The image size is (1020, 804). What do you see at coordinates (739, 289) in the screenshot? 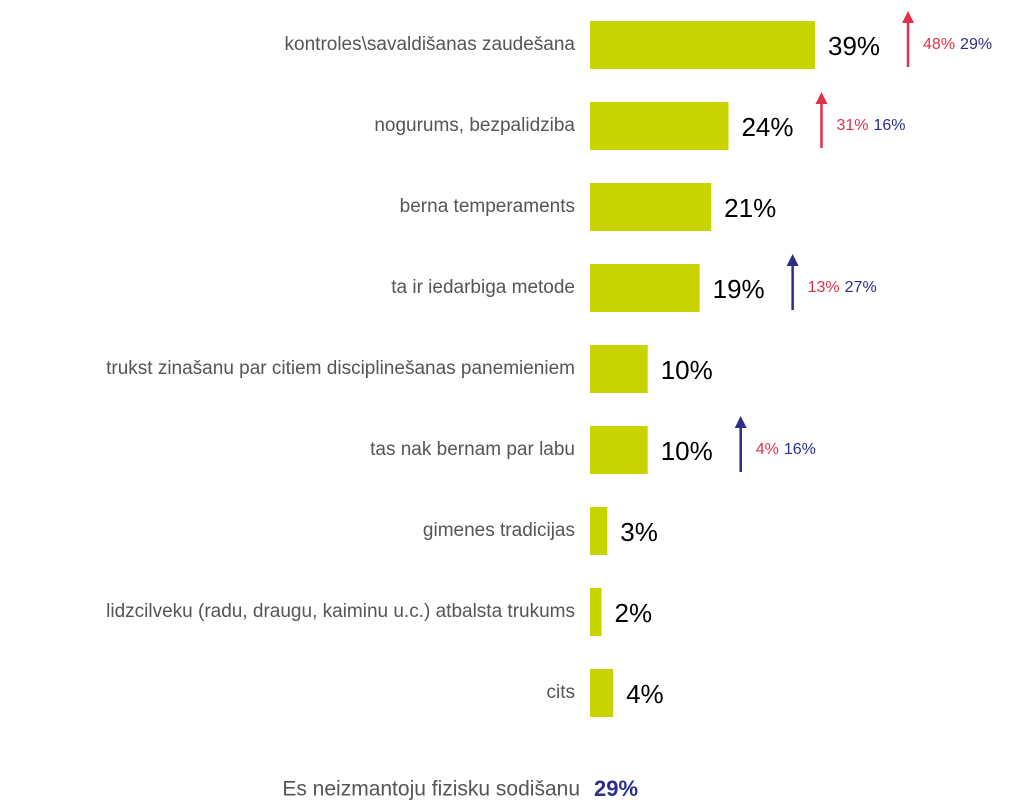
I see `value-label: 19%` at bounding box center [739, 289].